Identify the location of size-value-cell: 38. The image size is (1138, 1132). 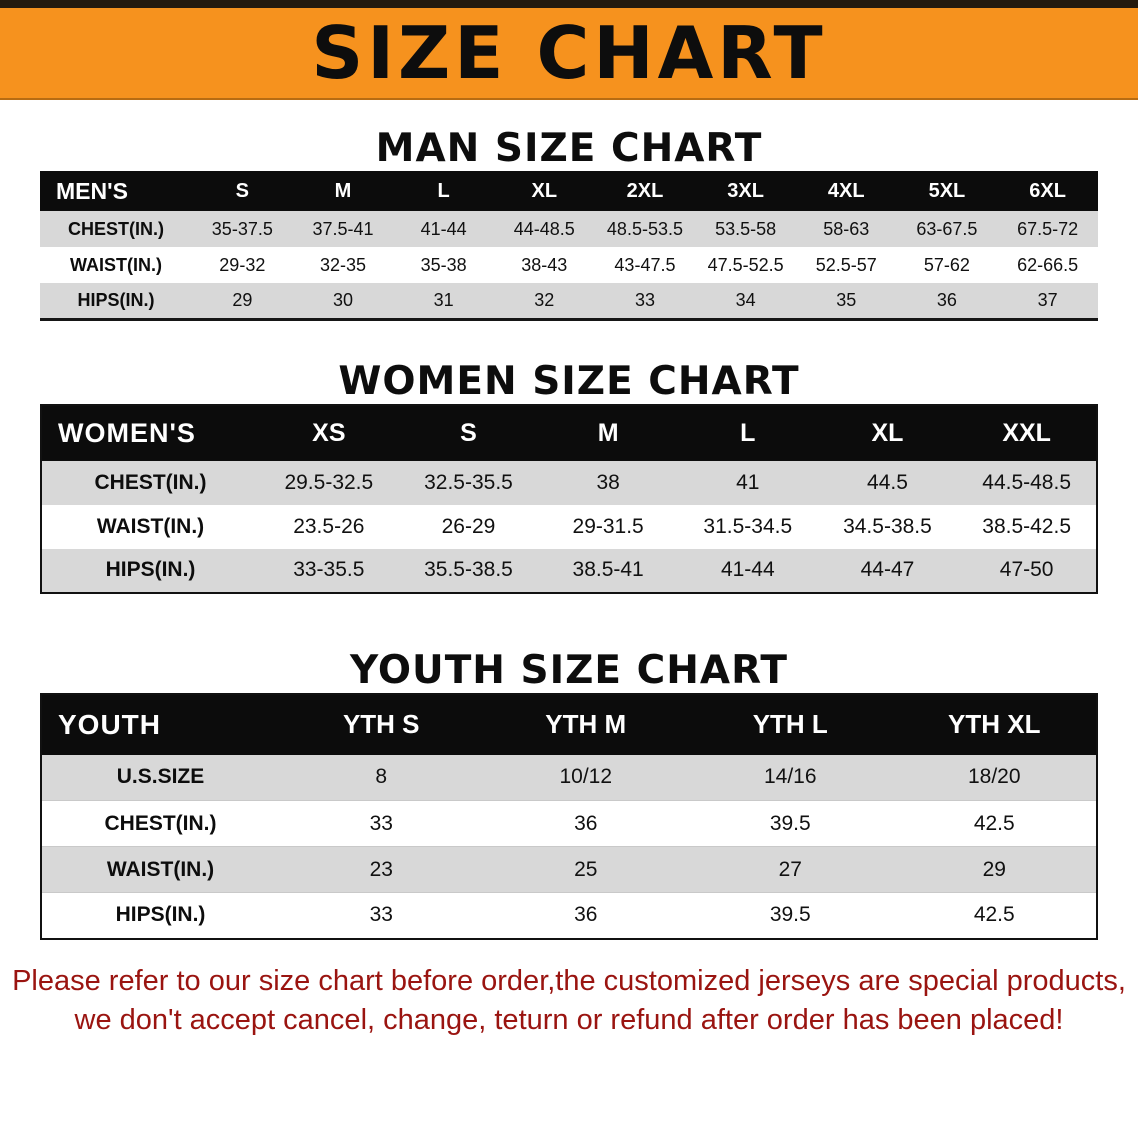
(608, 482).